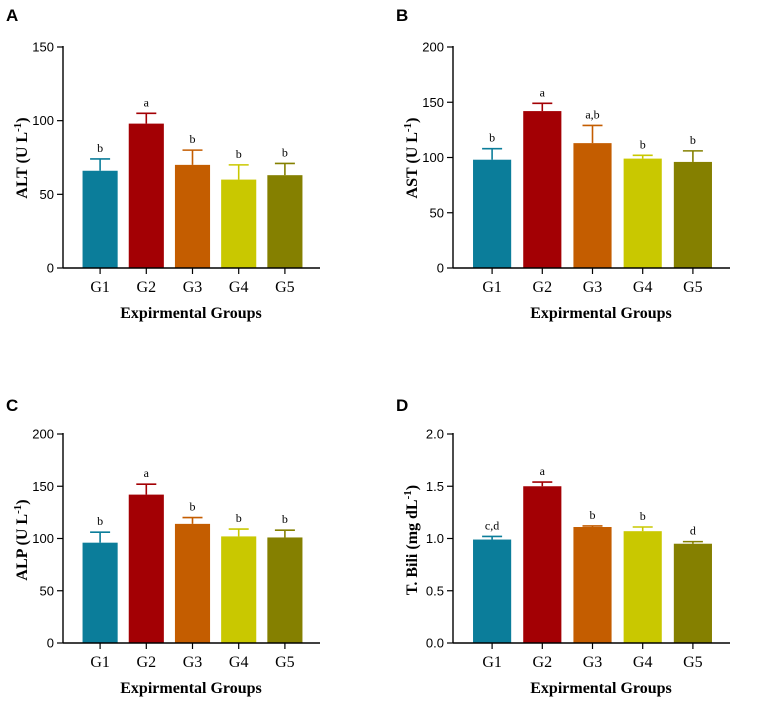 This screenshot has height=702, width=765. I want to click on significance-label: a,b, so click(592, 114).